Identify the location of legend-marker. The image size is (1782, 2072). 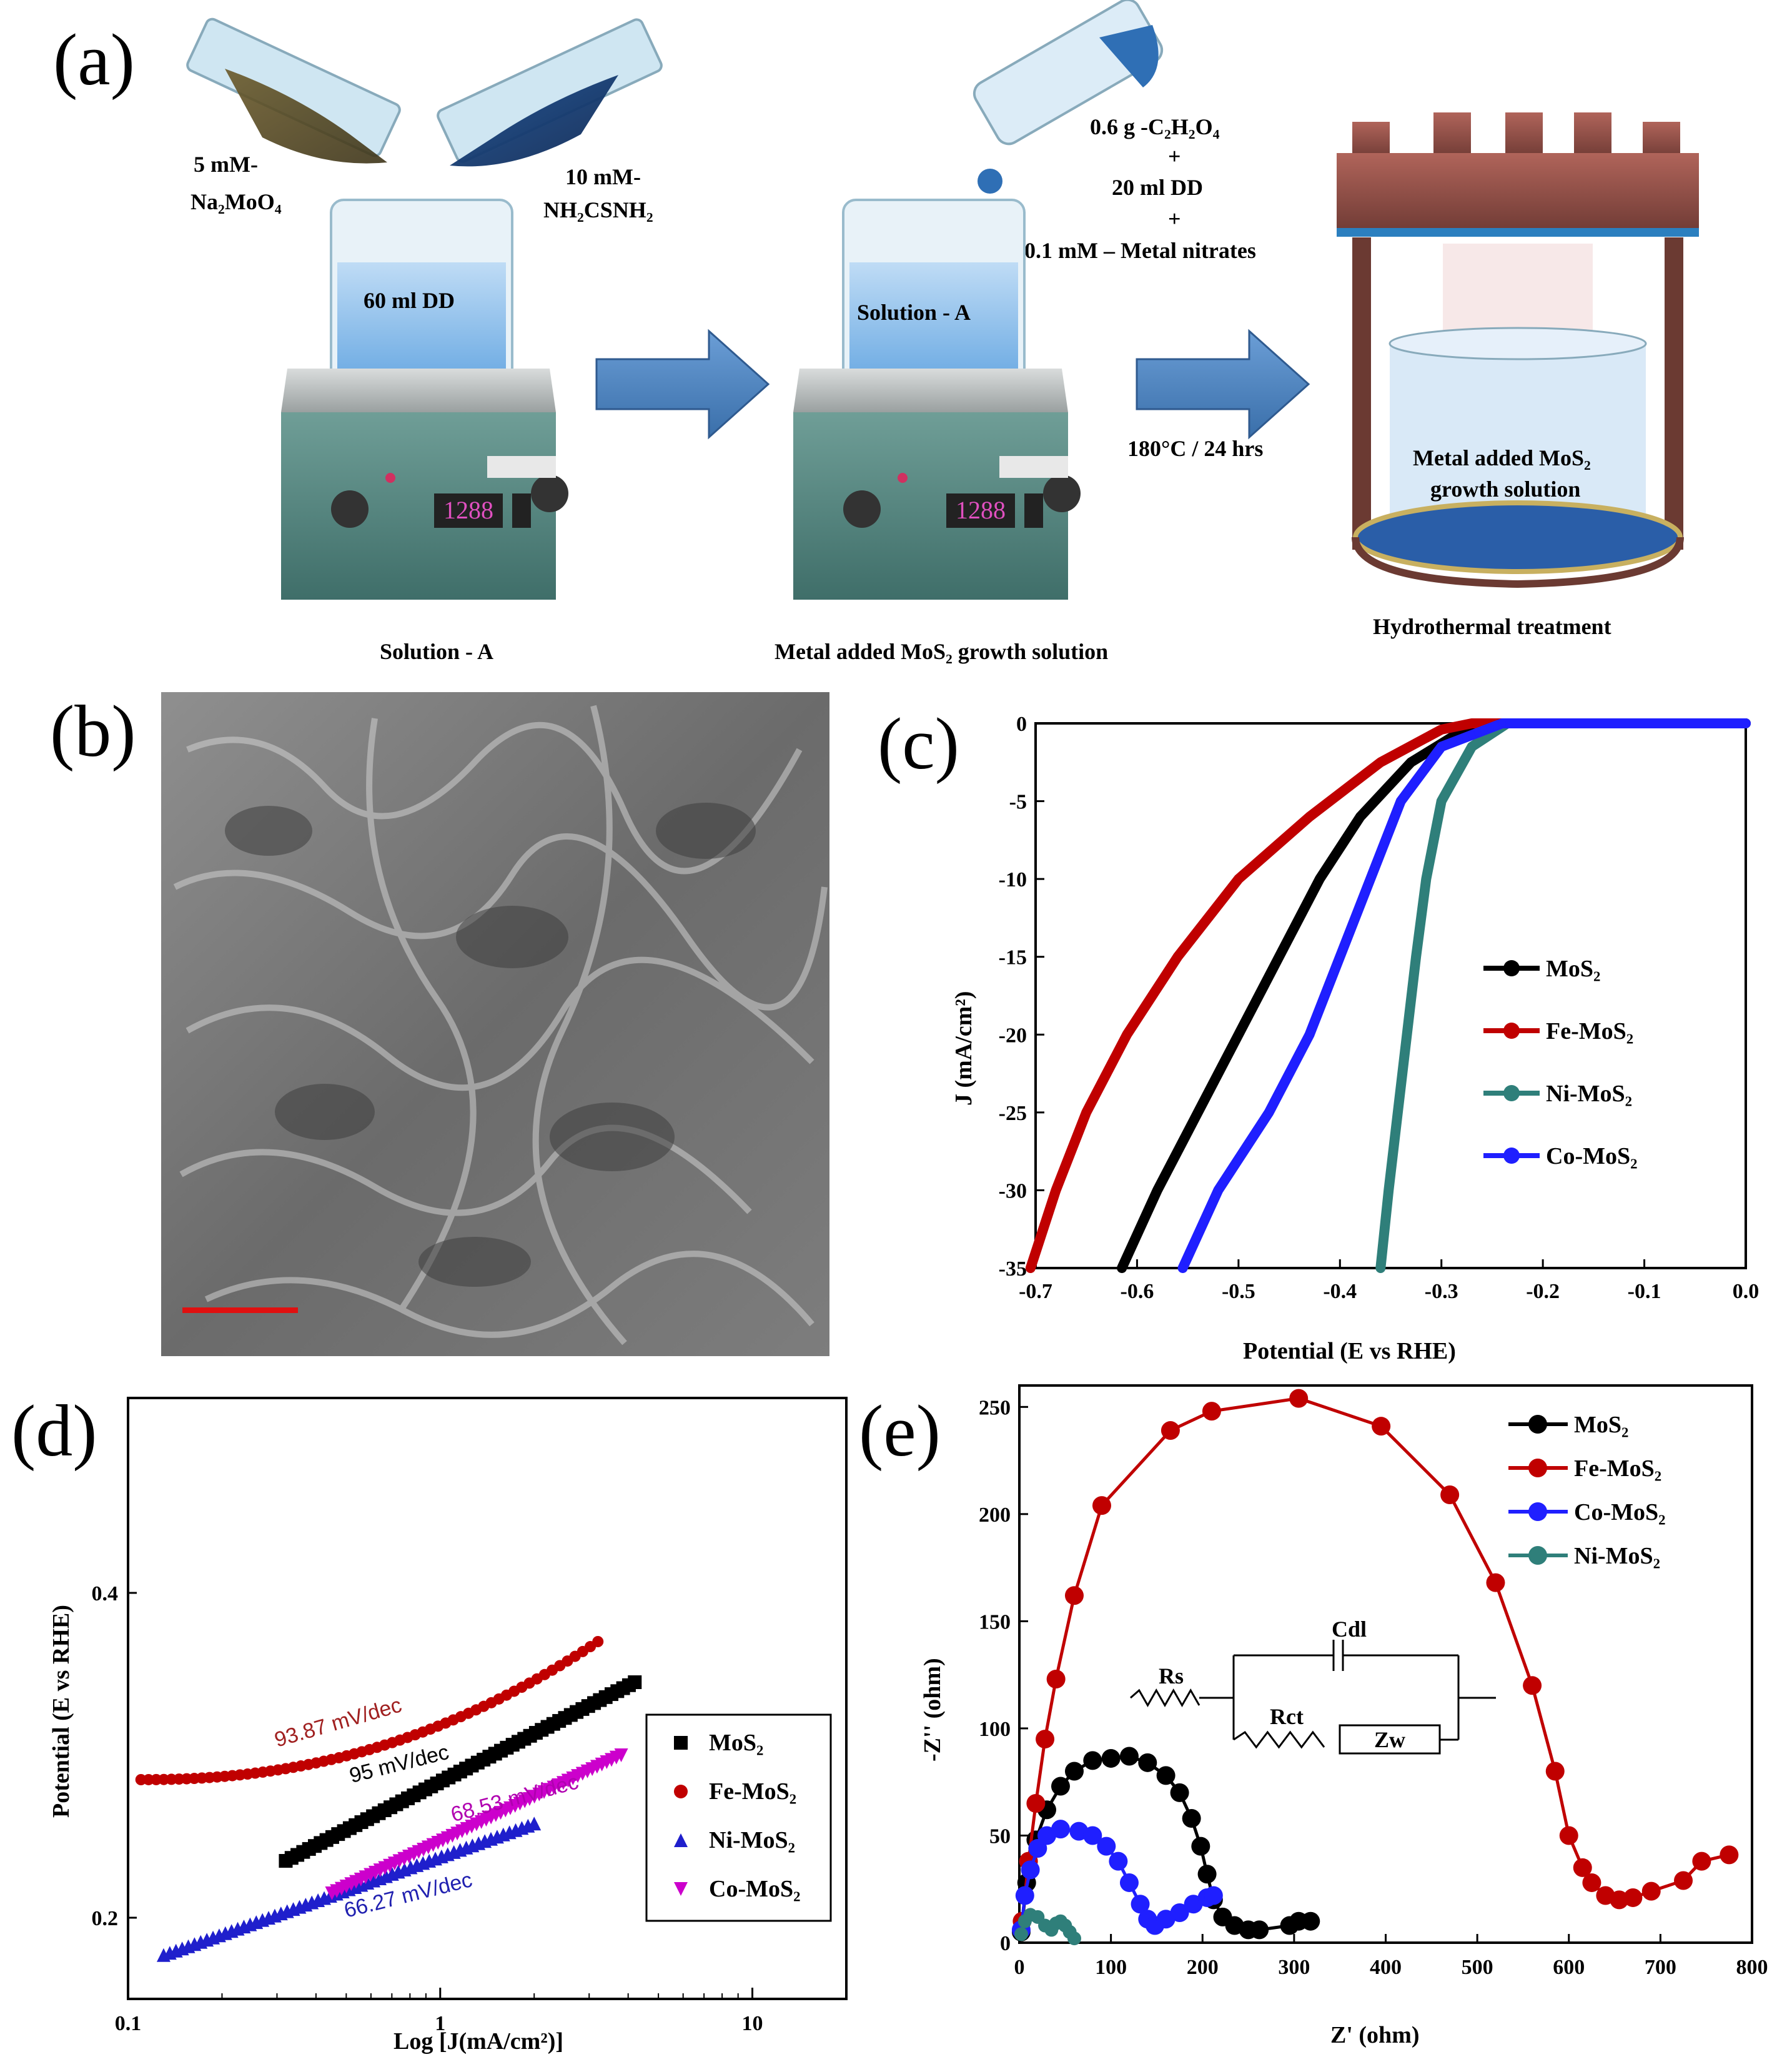
(681, 1889).